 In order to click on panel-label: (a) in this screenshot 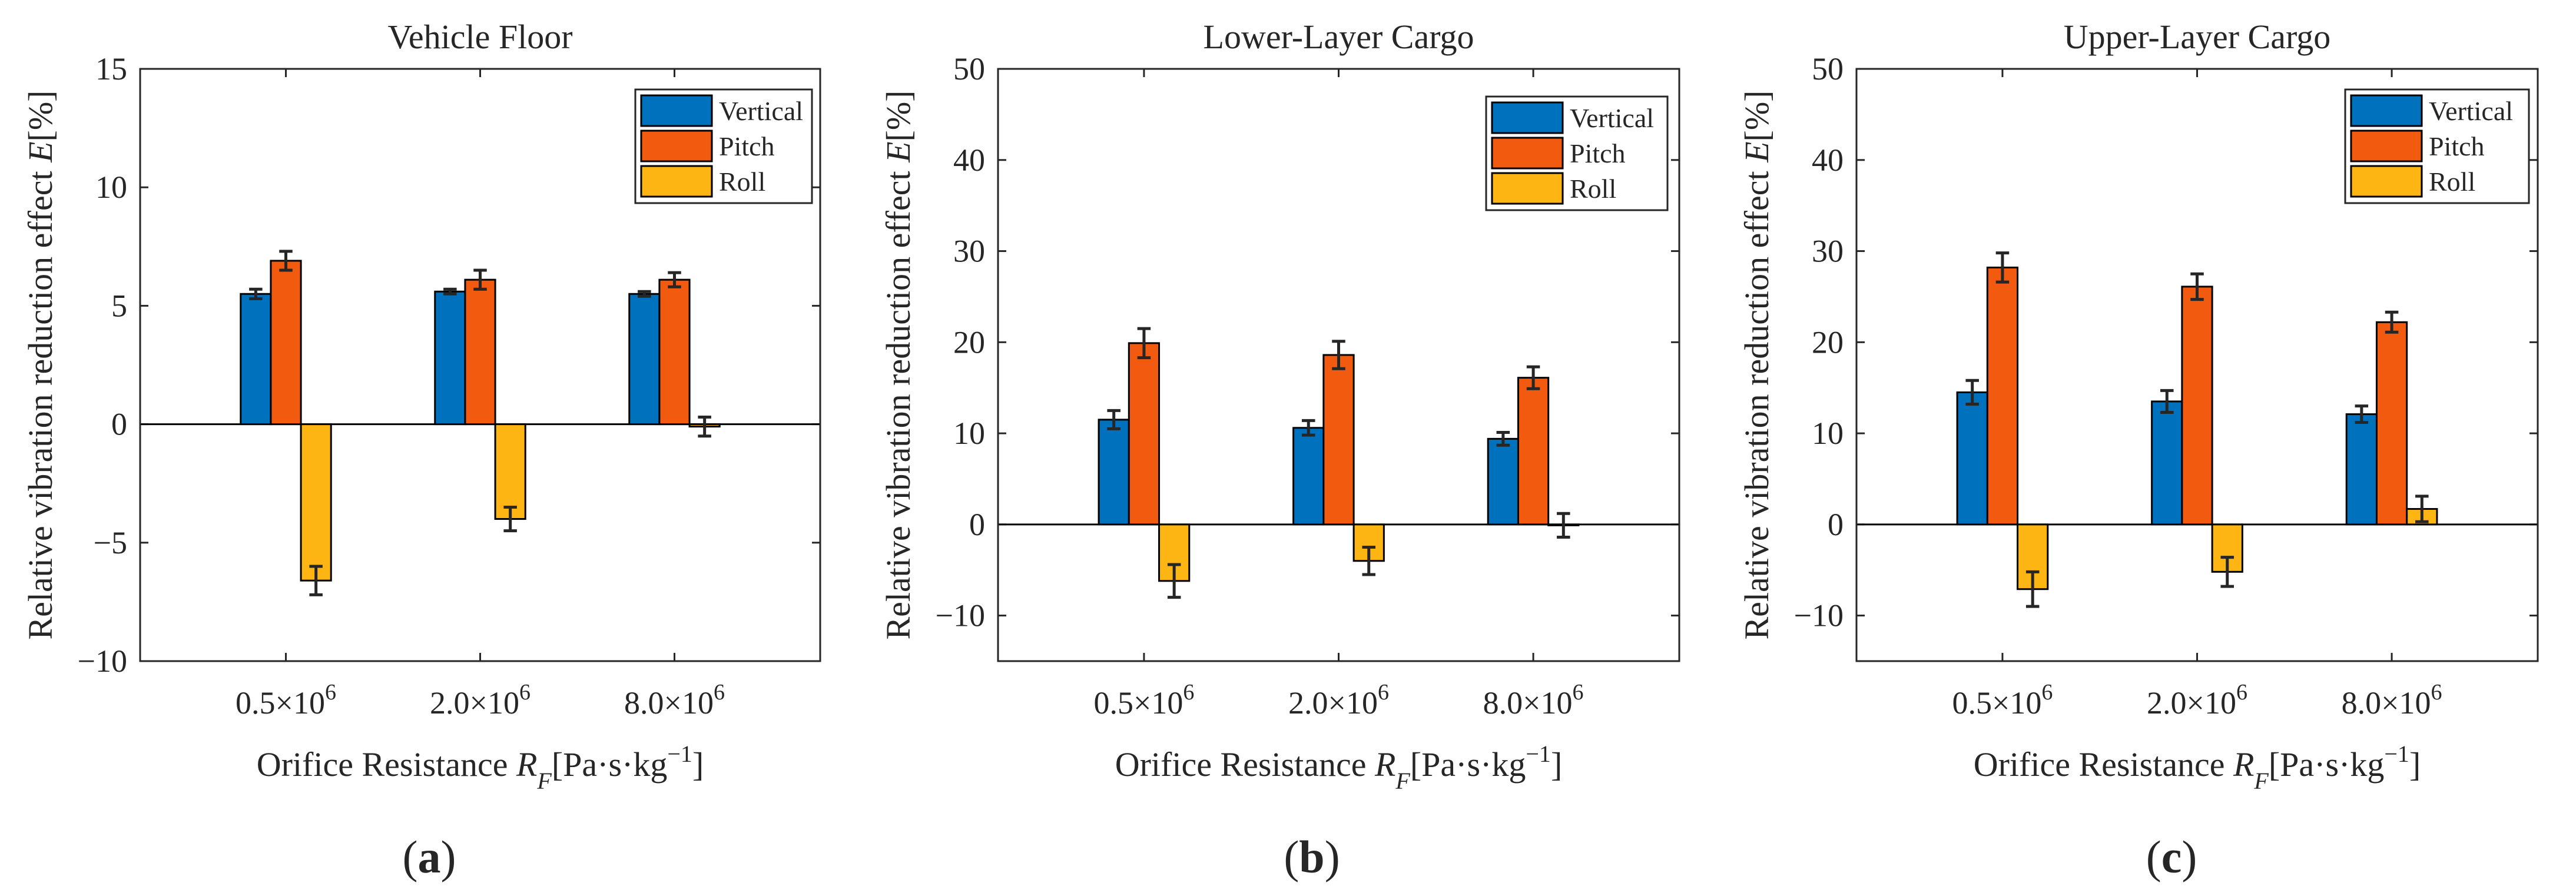, I will do `click(429, 856)`.